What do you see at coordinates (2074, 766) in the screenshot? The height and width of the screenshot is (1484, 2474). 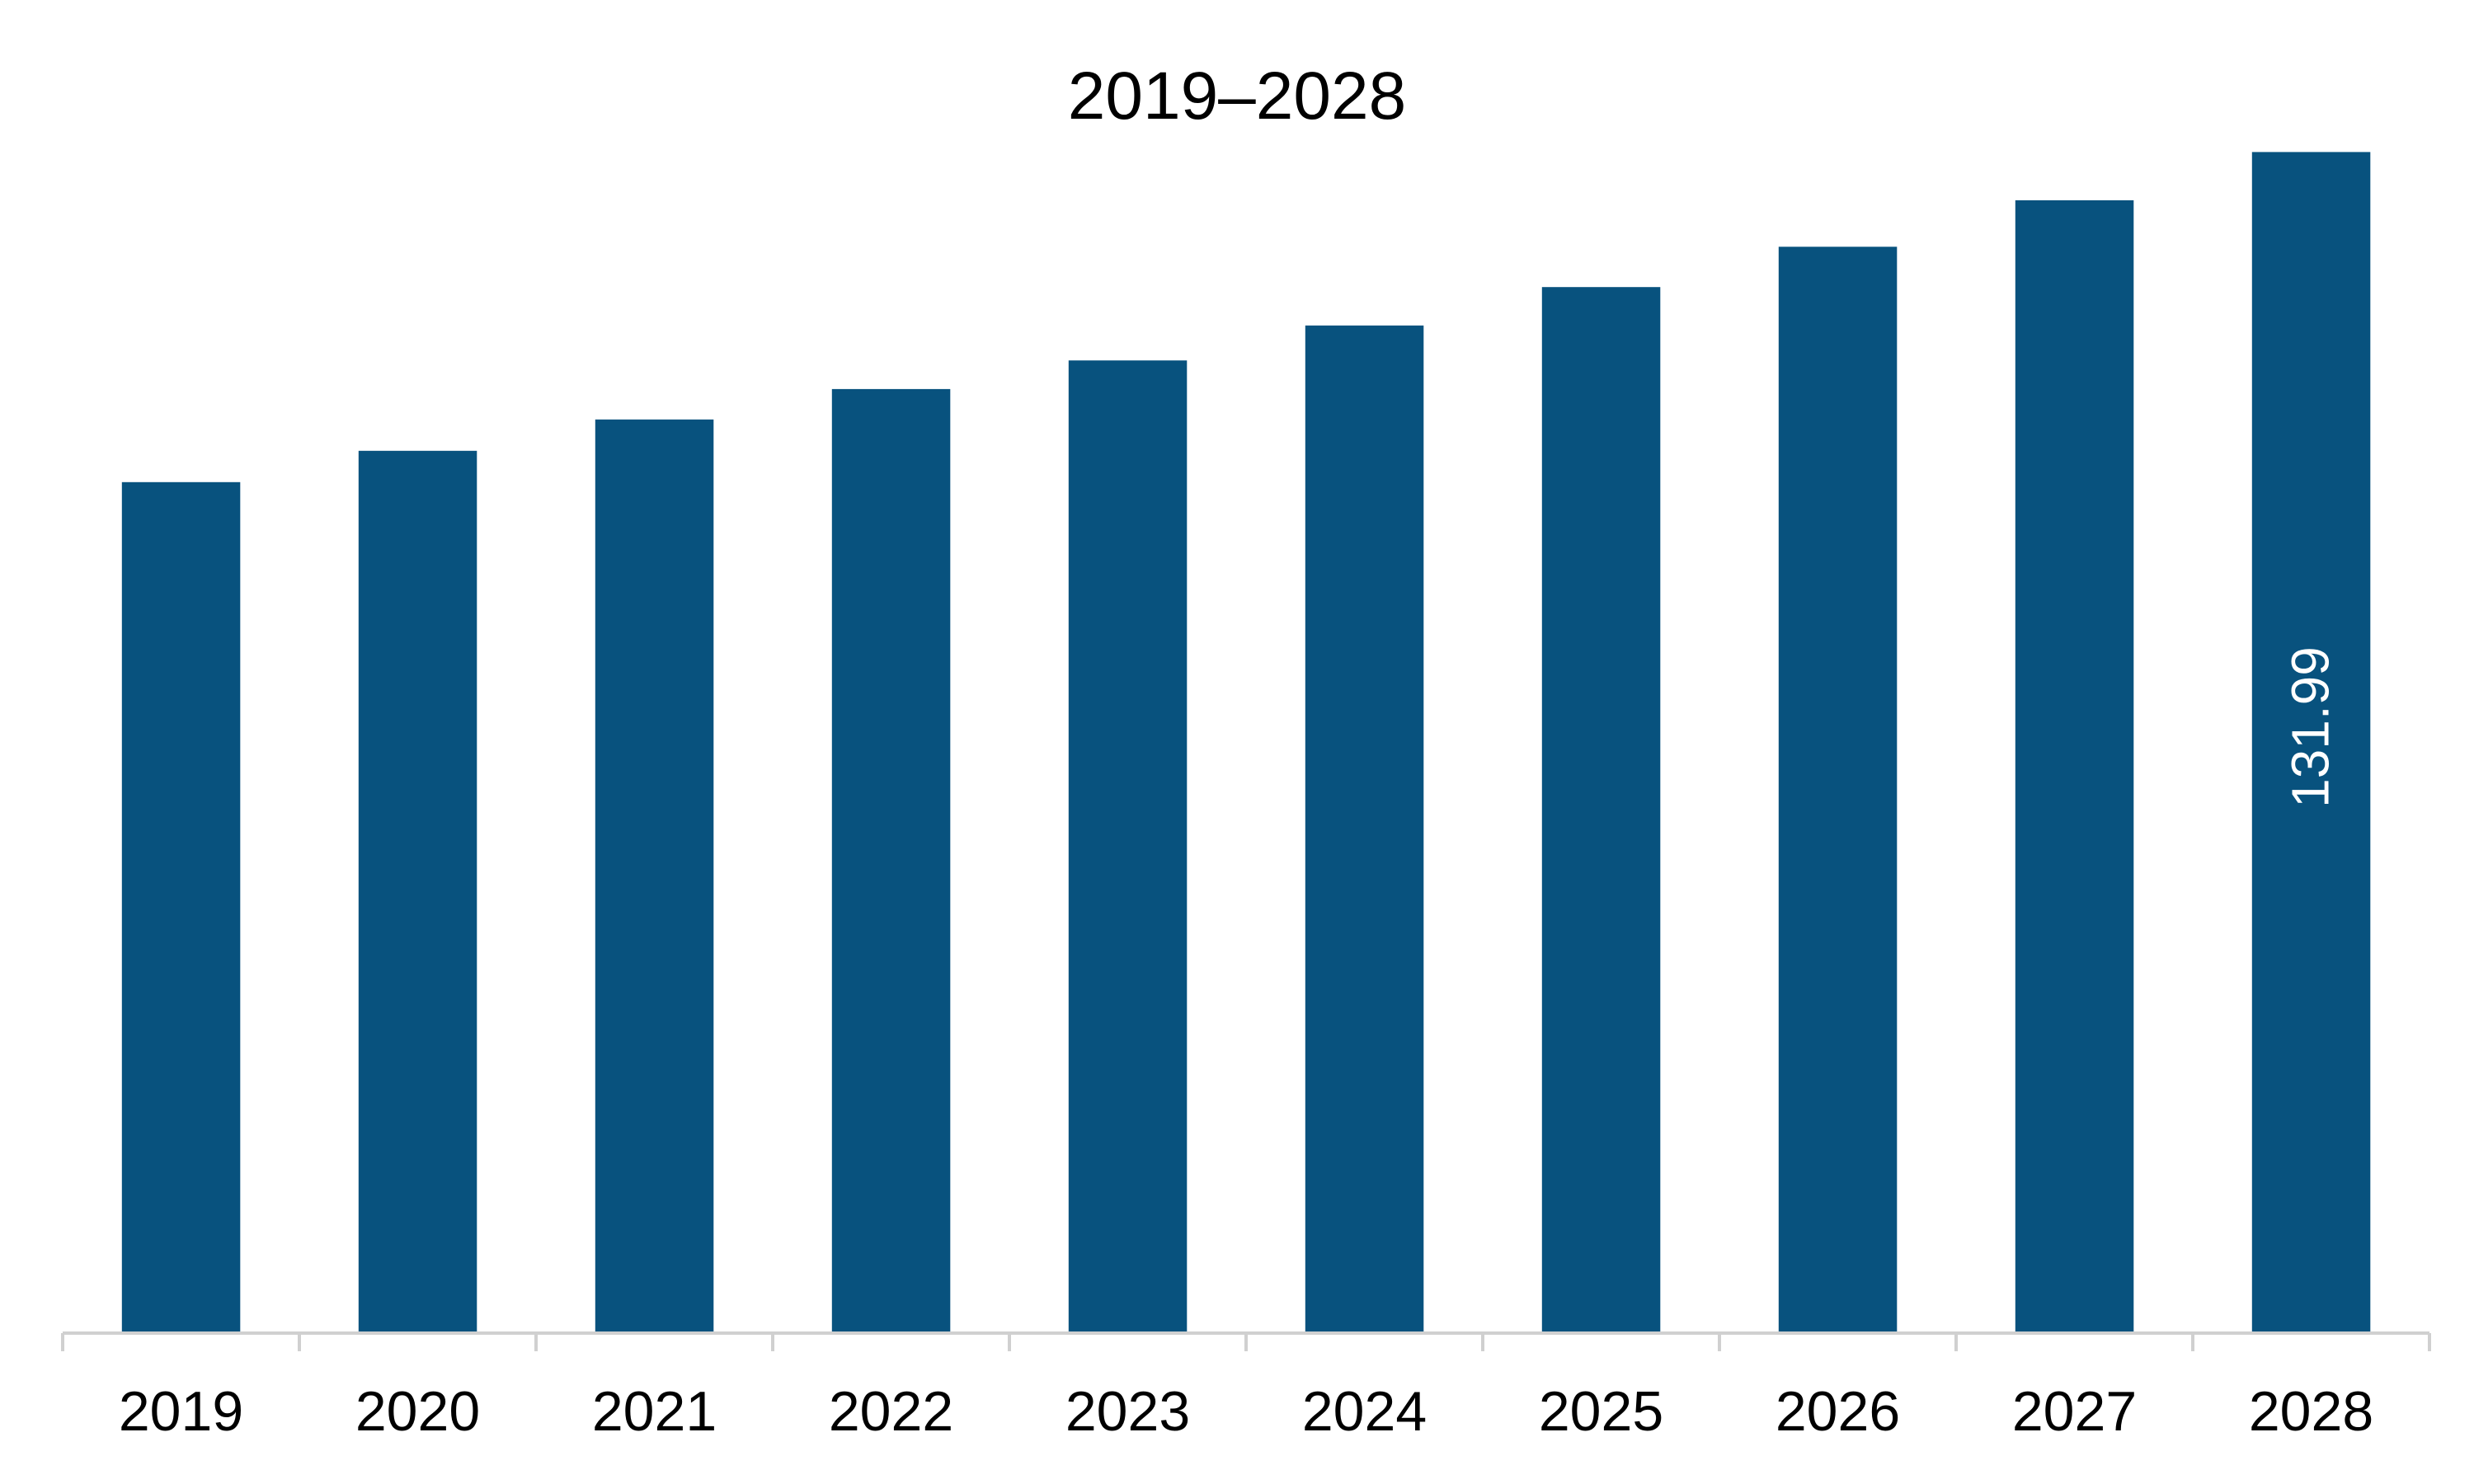 I see `bar-2027` at bounding box center [2074, 766].